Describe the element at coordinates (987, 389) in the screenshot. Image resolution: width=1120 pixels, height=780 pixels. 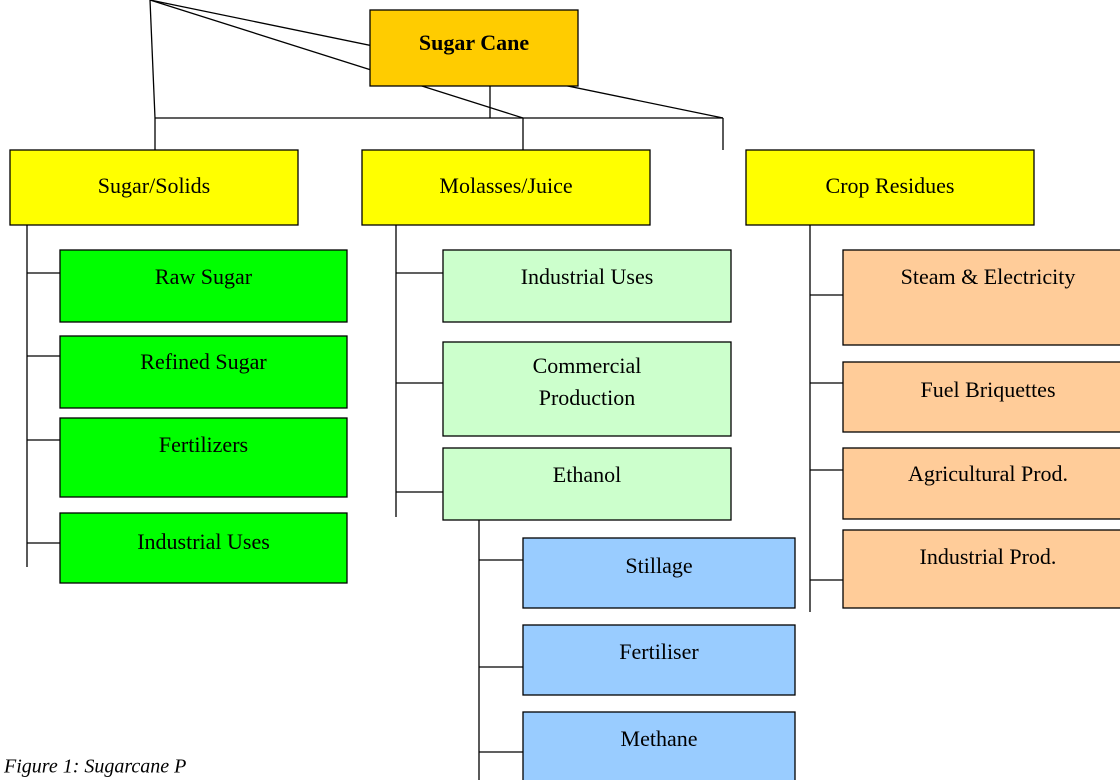
I see `item-node-label: Fuel Briquettes` at that location.